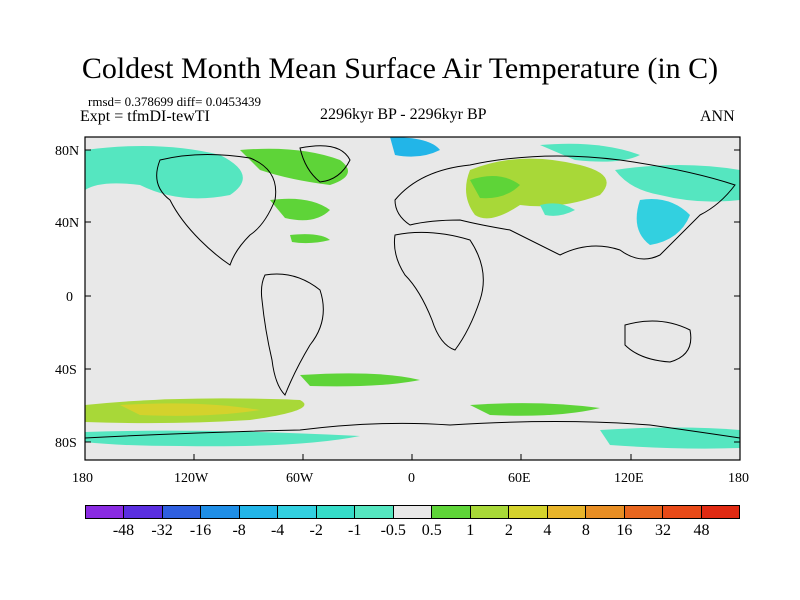 Image resolution: width=800 pixels, height=600 pixels. Describe the element at coordinates (470, 530) in the screenshot. I see `colorbar-label: 1` at that location.